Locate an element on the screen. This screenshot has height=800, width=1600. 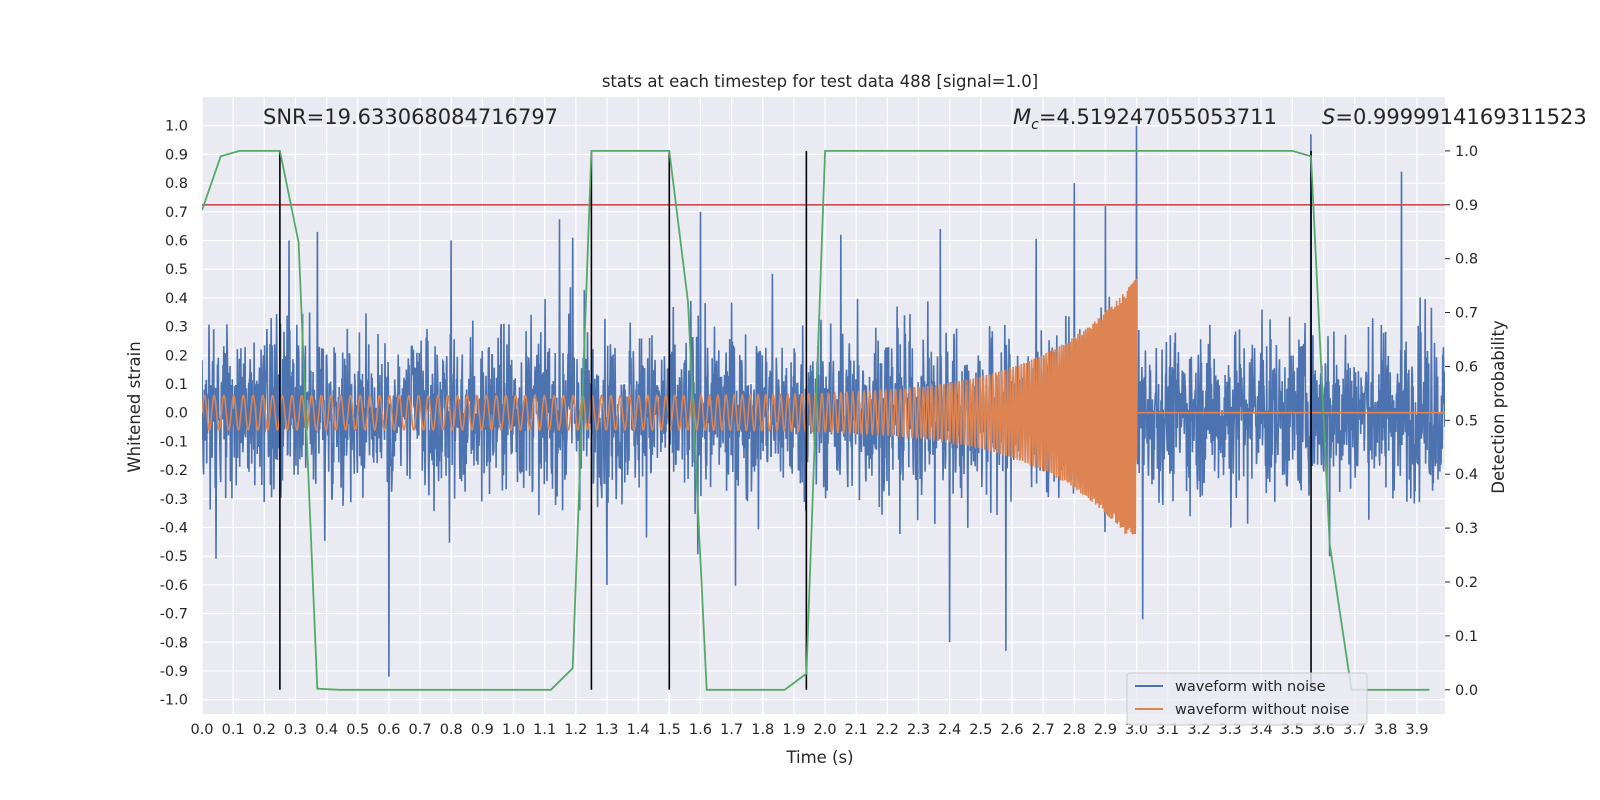
x-axis-label: Time (s) is located at coordinates (819, 757).